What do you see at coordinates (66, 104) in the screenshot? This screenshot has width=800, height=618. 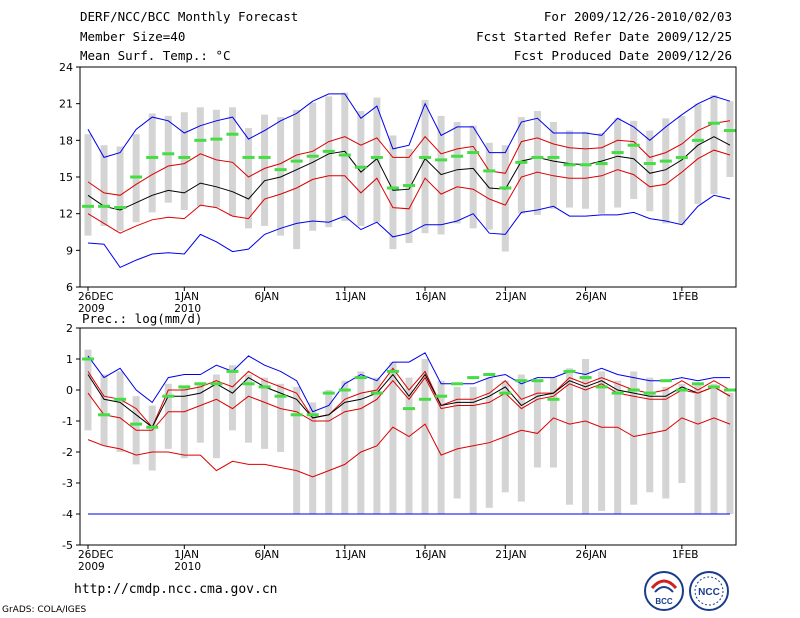 I see `temperature-ytick-label: 21` at bounding box center [66, 104].